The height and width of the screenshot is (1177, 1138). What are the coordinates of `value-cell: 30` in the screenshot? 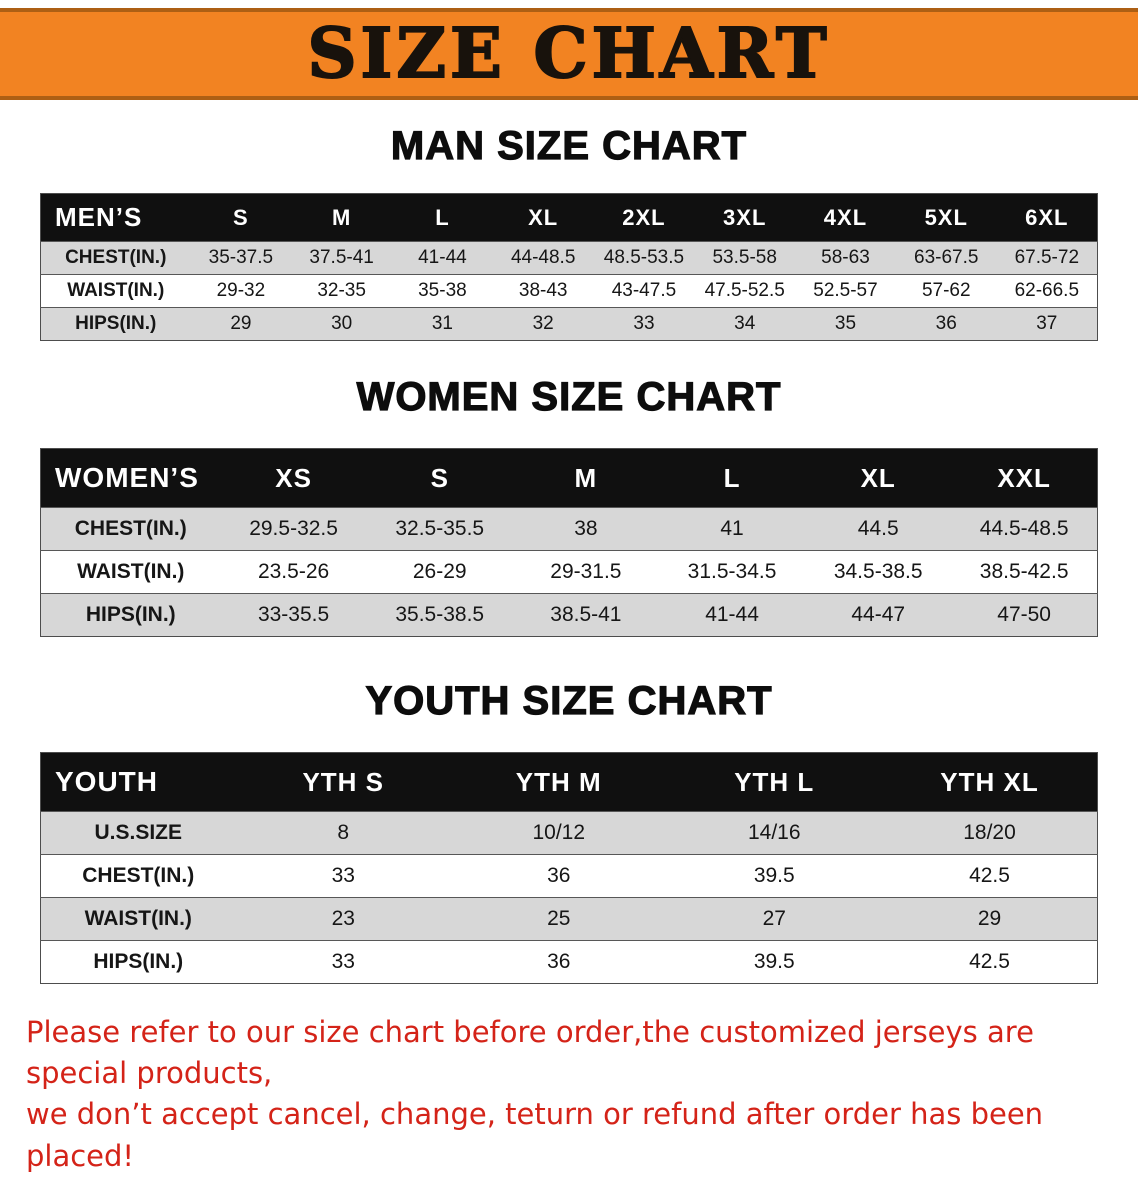 It's located at (342, 323).